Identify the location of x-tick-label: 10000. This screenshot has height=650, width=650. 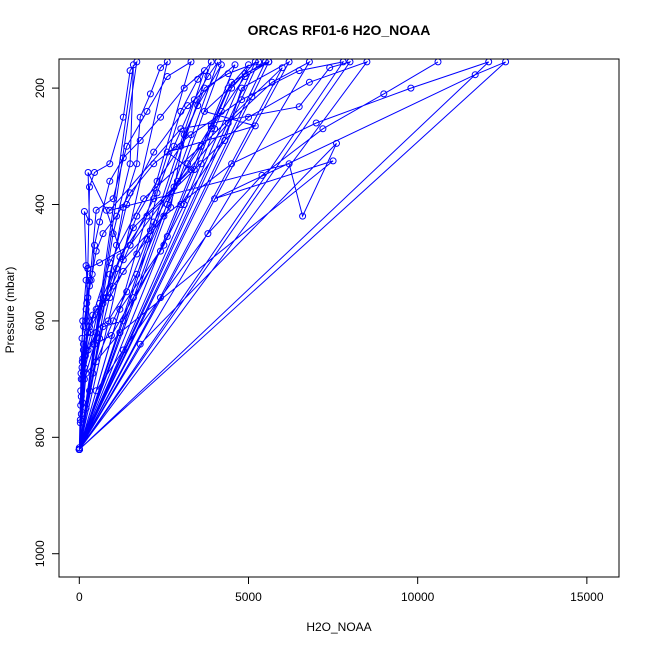
(418, 597).